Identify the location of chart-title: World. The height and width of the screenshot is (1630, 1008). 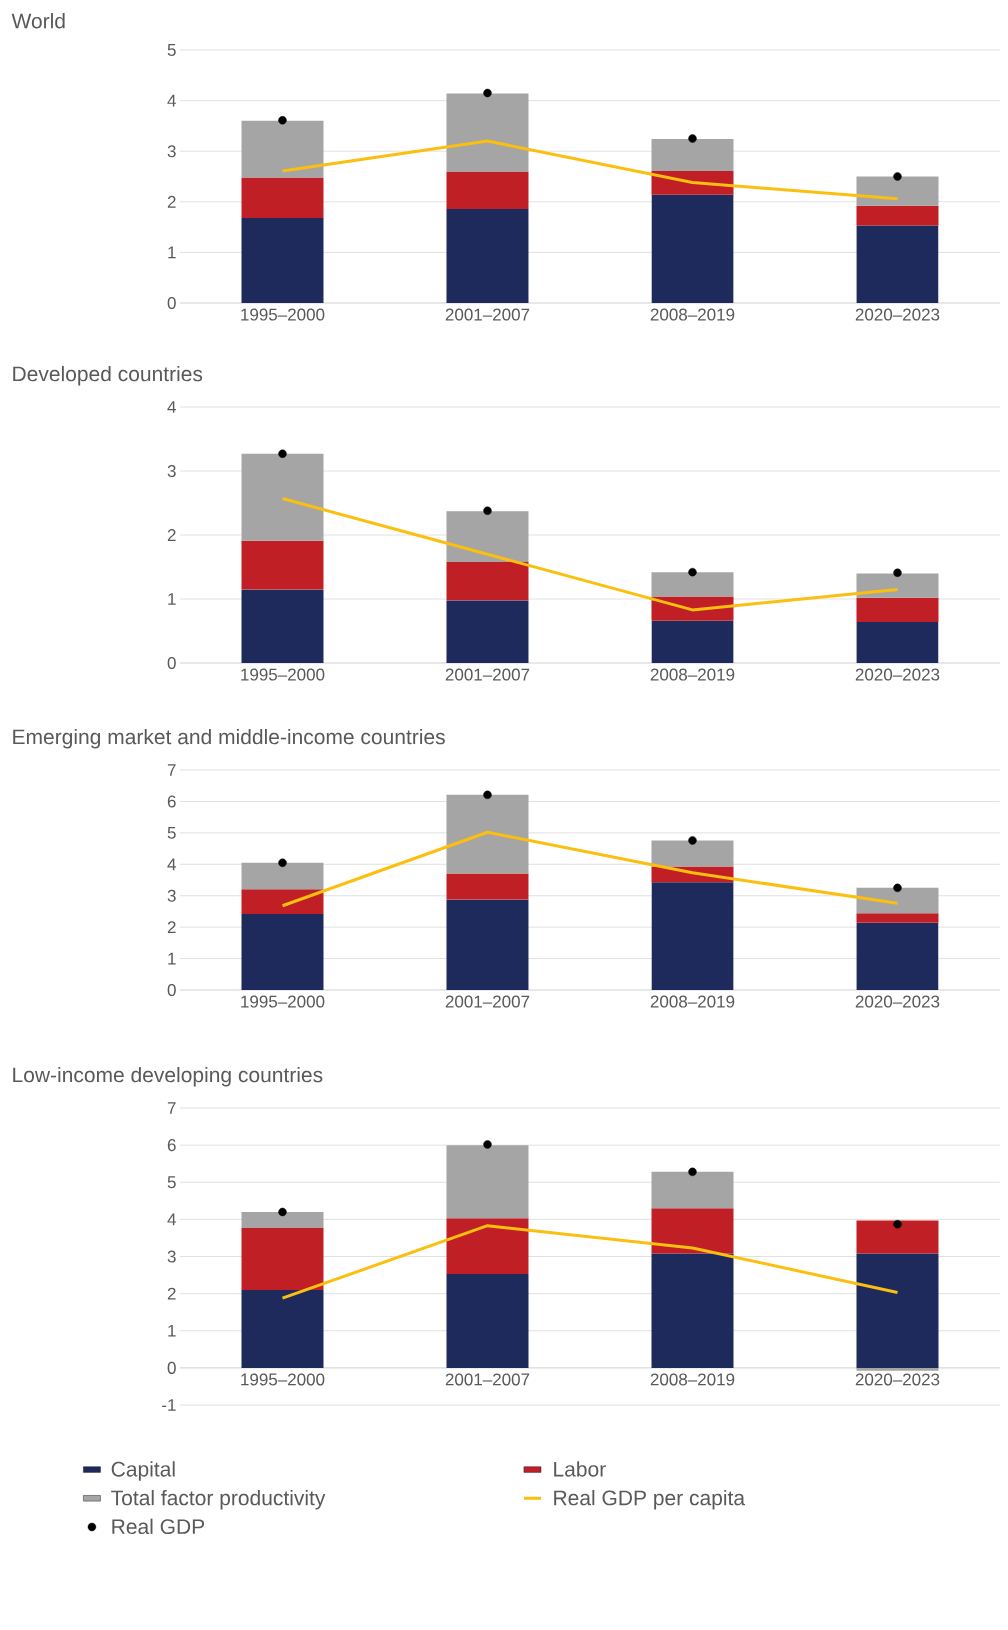
(38, 21).